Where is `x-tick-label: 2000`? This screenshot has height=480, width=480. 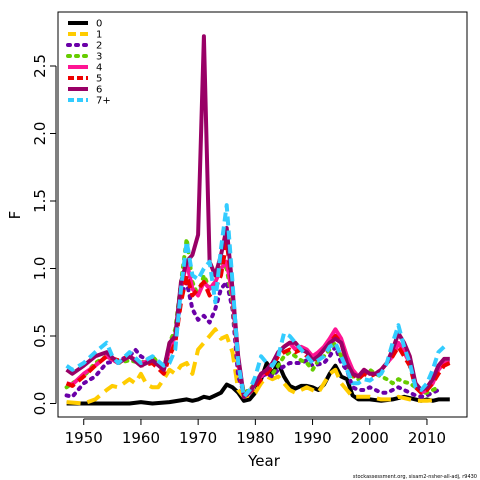
x-tick-label: 2000 is located at coordinates (370, 438).